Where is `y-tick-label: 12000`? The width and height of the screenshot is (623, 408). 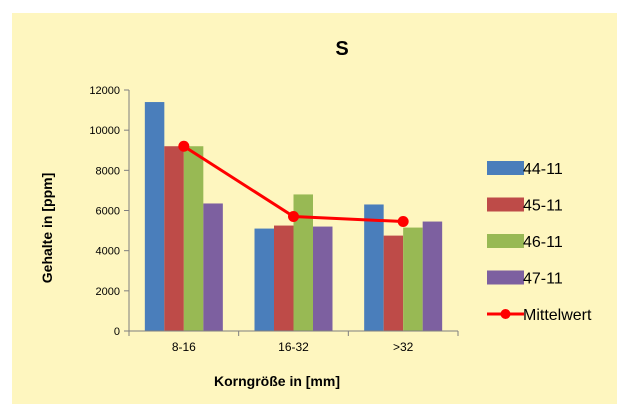
y-tick-label: 12000 is located at coordinates (104, 91).